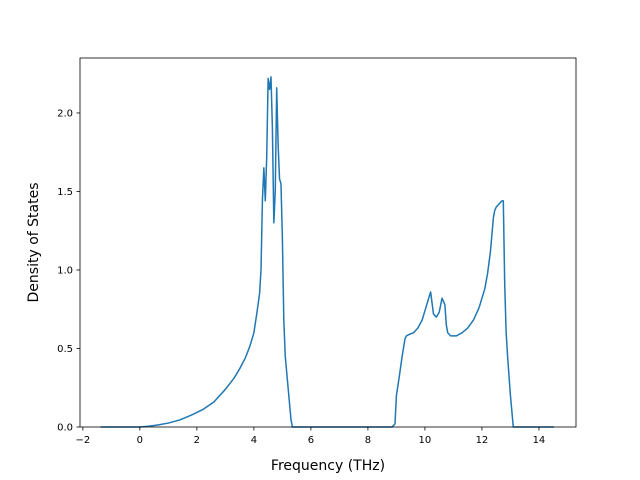 Image resolution: width=640 pixels, height=480 pixels. Describe the element at coordinates (82, 440) in the screenshot. I see `x-tick-label: −2` at that location.